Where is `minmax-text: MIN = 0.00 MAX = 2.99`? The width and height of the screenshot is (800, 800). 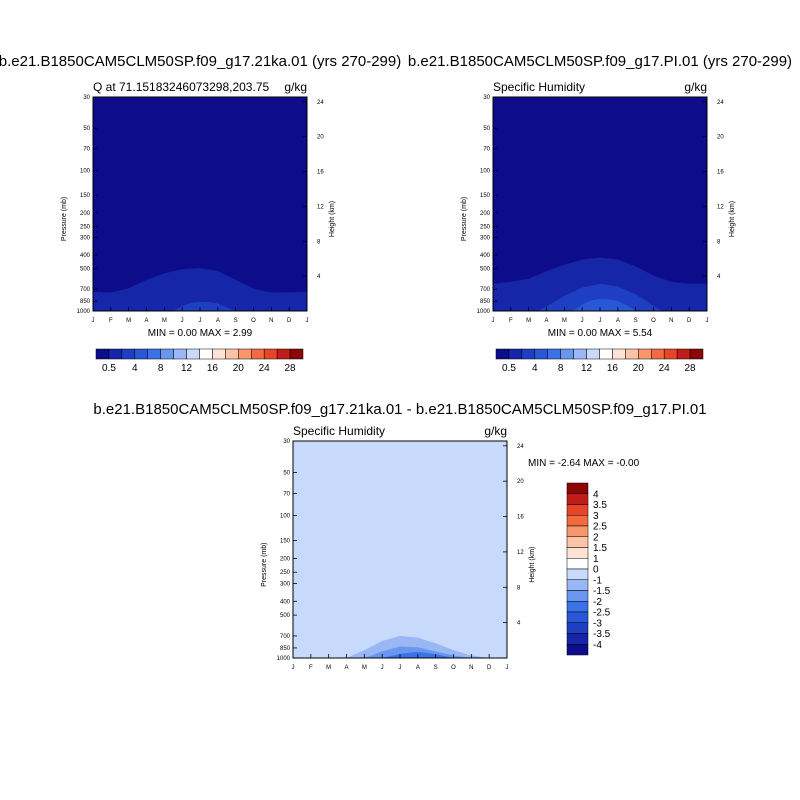
minmax-text: MIN = 0.00 MAX = 2.99 is located at coordinates (200, 333).